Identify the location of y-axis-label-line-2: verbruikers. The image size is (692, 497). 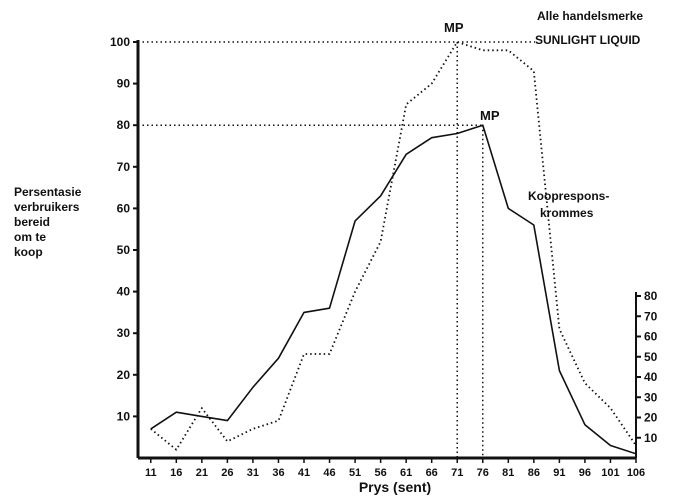
(47, 207).